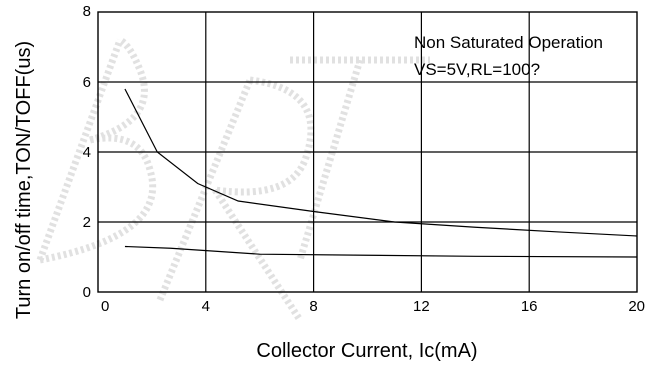 The width and height of the screenshot is (653, 365). Describe the element at coordinates (508, 42) in the screenshot. I see `annotation-line-1: Non Saturated Operation` at that location.